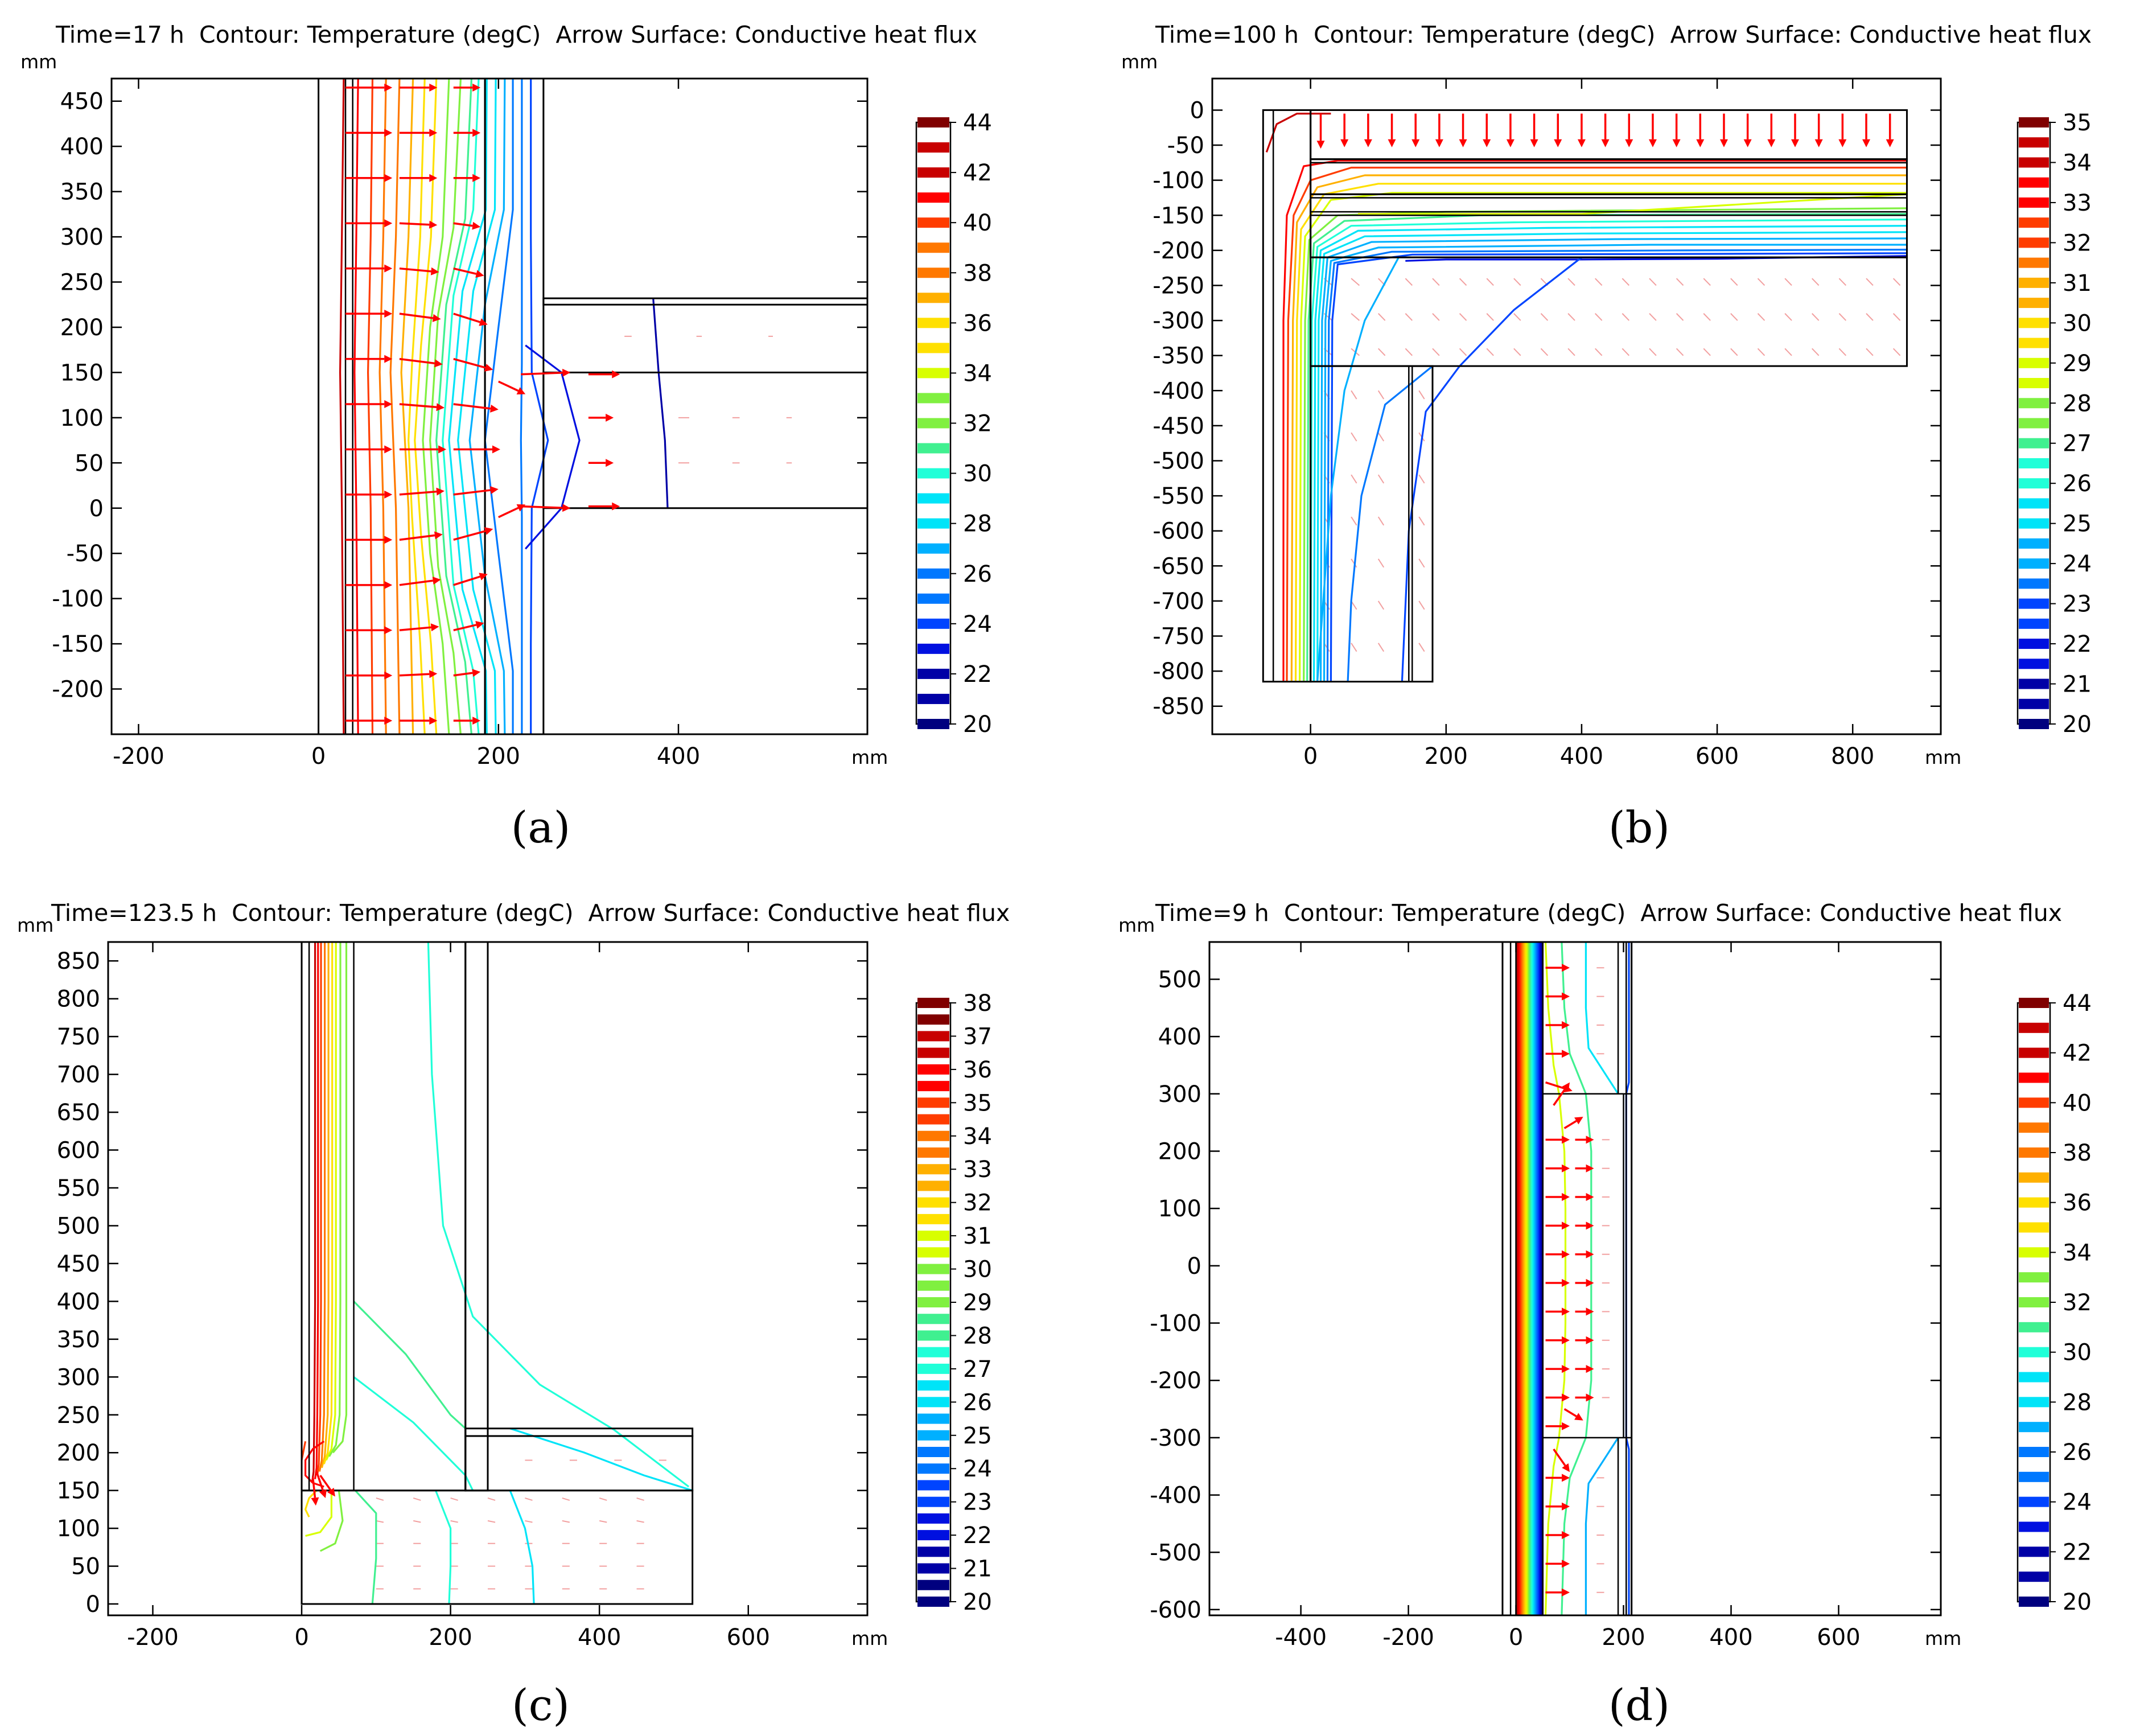 Image resolution: width=2140 pixels, height=1736 pixels. What do you see at coordinates (977, 1602) in the screenshot?
I see `colorbar-label: 20` at bounding box center [977, 1602].